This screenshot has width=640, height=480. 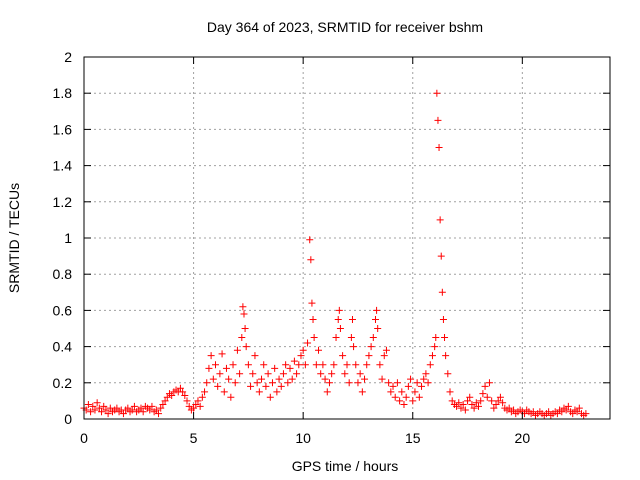 I want to click on y-tick-label: 2, so click(x=68, y=57).